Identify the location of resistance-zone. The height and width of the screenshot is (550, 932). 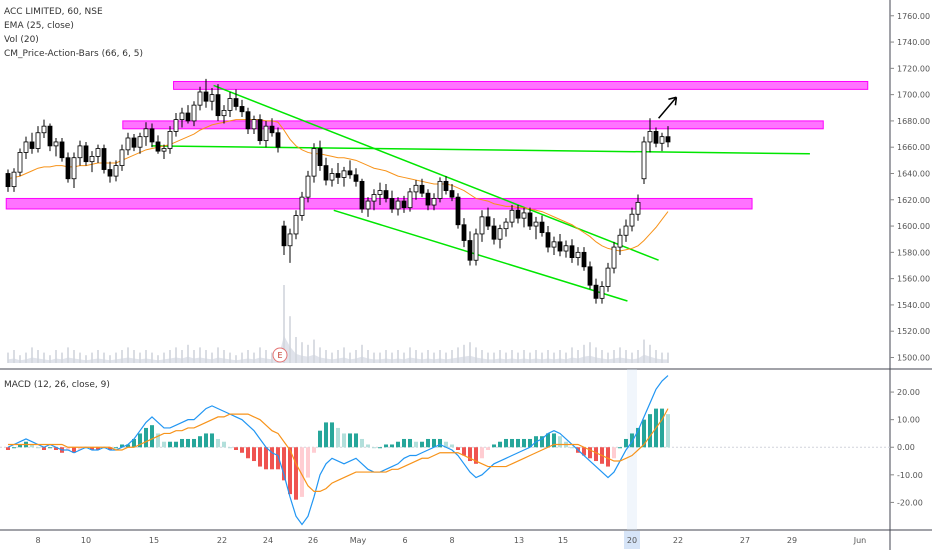
(379, 203).